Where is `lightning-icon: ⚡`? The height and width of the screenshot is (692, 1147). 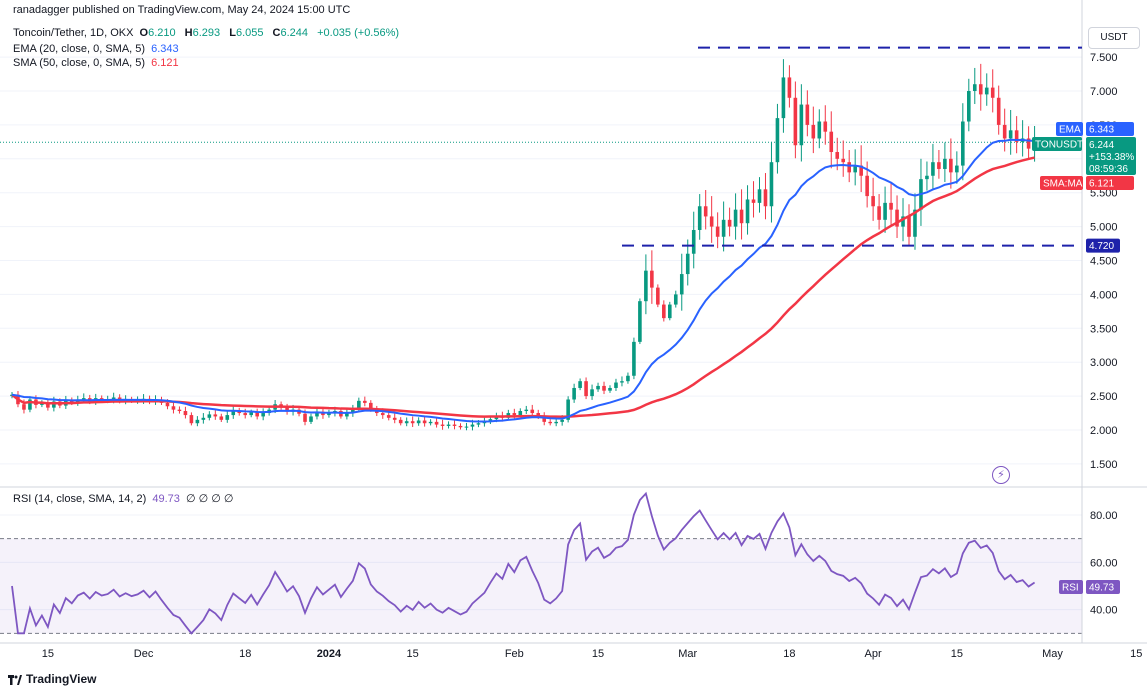
lightning-icon: ⚡ is located at coordinates (1001, 475).